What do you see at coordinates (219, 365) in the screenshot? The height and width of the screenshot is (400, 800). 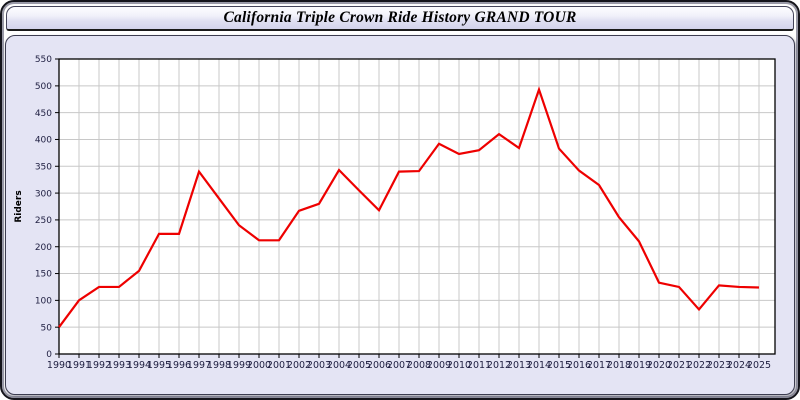 I see `svg-text: 1998` at bounding box center [219, 365].